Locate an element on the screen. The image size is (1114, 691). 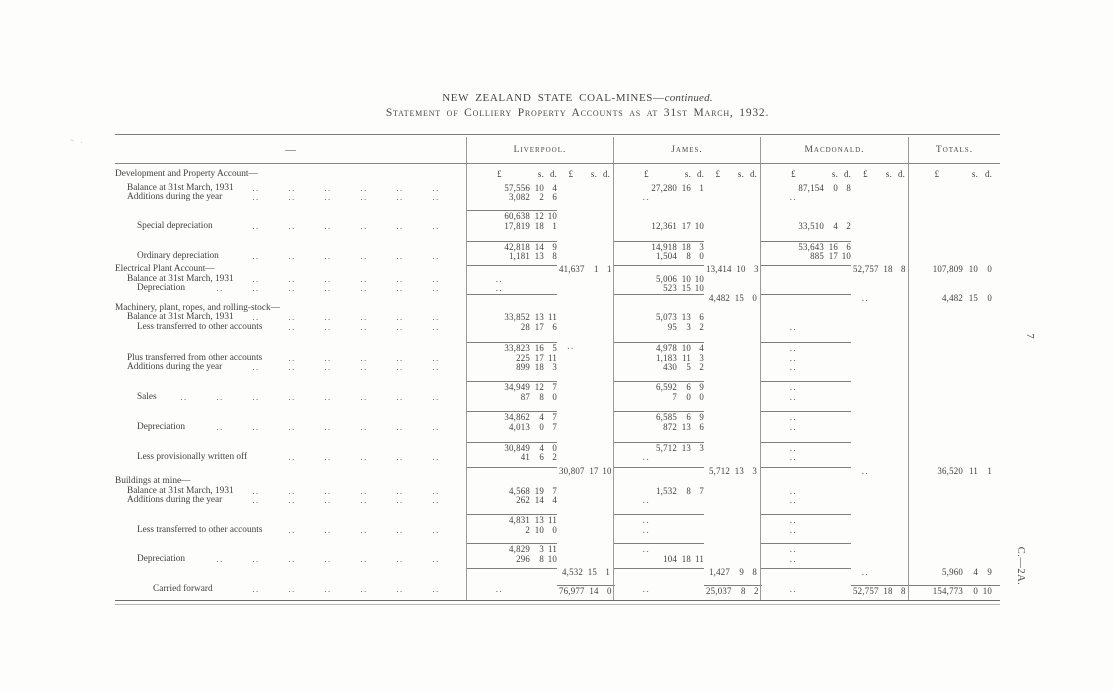
jam-amount-2: 5,712 13 3 is located at coordinates (733, 471).